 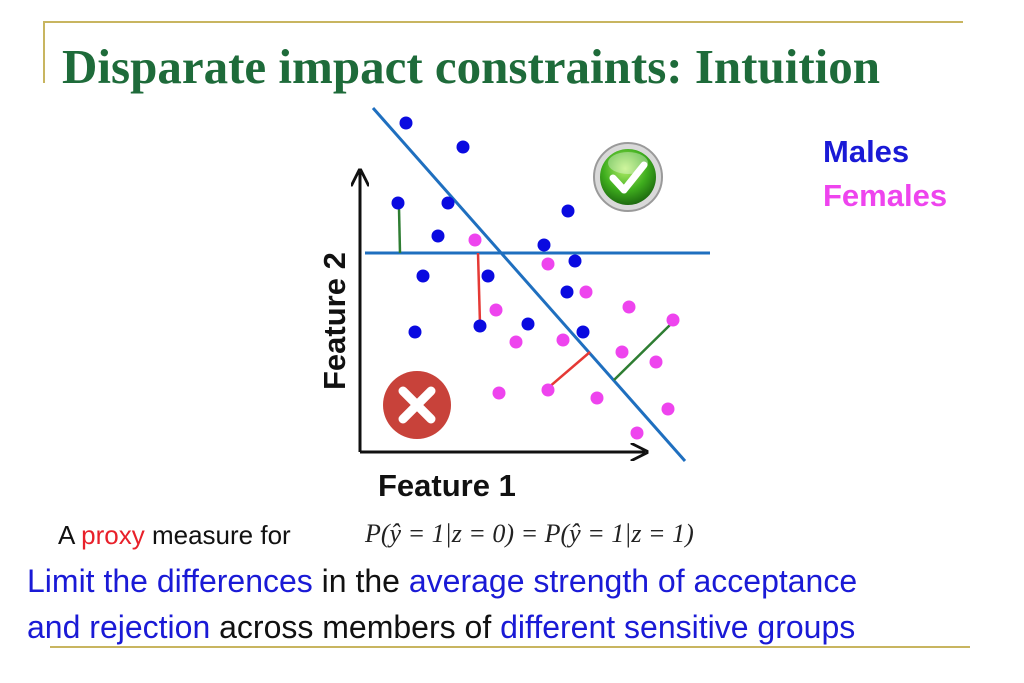 I want to click on caption-highlight: proxy, so click(x=113, y=535).